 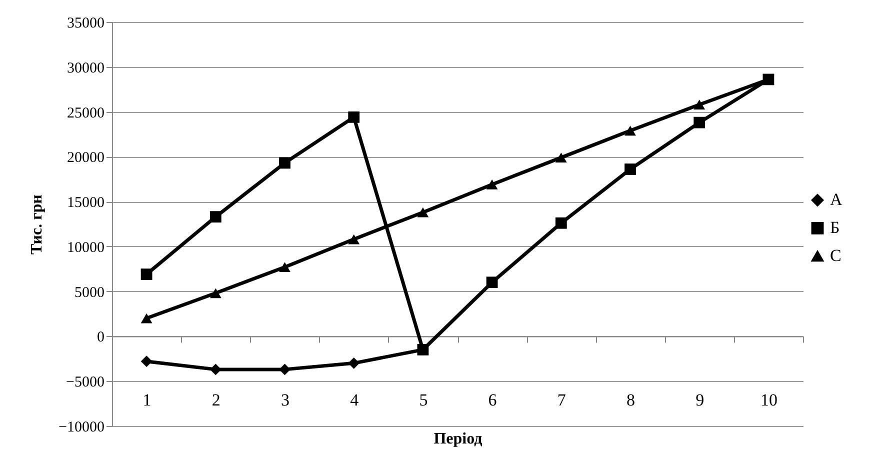 What do you see at coordinates (37, 224) in the screenshot?
I see `y-axis-title: Тис. грн` at bounding box center [37, 224].